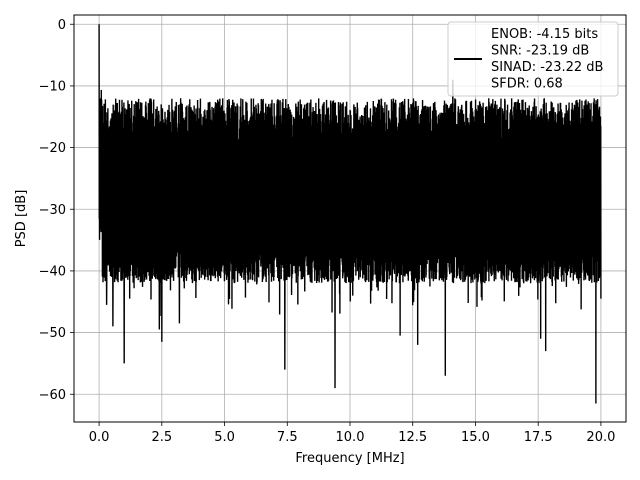  What do you see at coordinates (52, 395) in the screenshot?
I see `y-tick-label: −60` at bounding box center [52, 395].